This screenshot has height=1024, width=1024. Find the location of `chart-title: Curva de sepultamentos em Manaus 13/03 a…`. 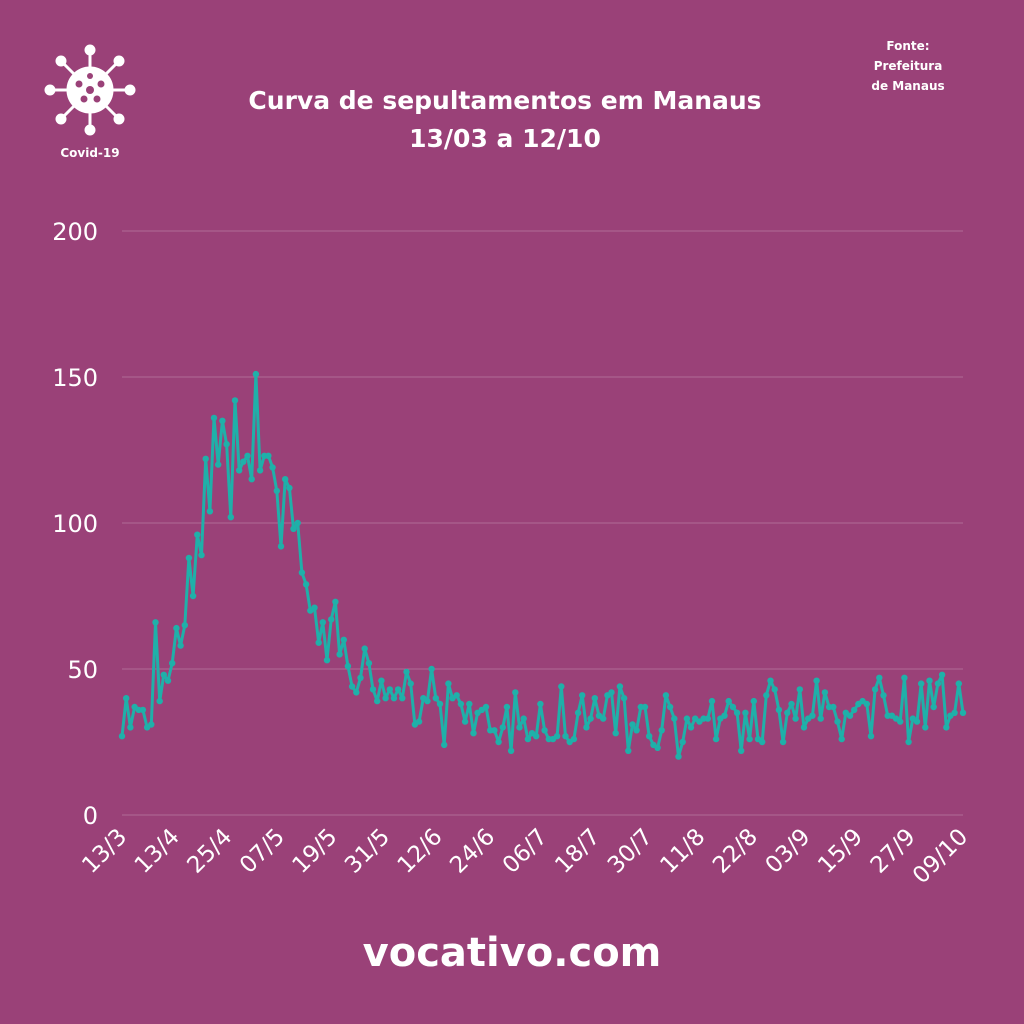

chart-title: Curva de sepultamentos em Manaus 13/03 a… is located at coordinates (505, 120).